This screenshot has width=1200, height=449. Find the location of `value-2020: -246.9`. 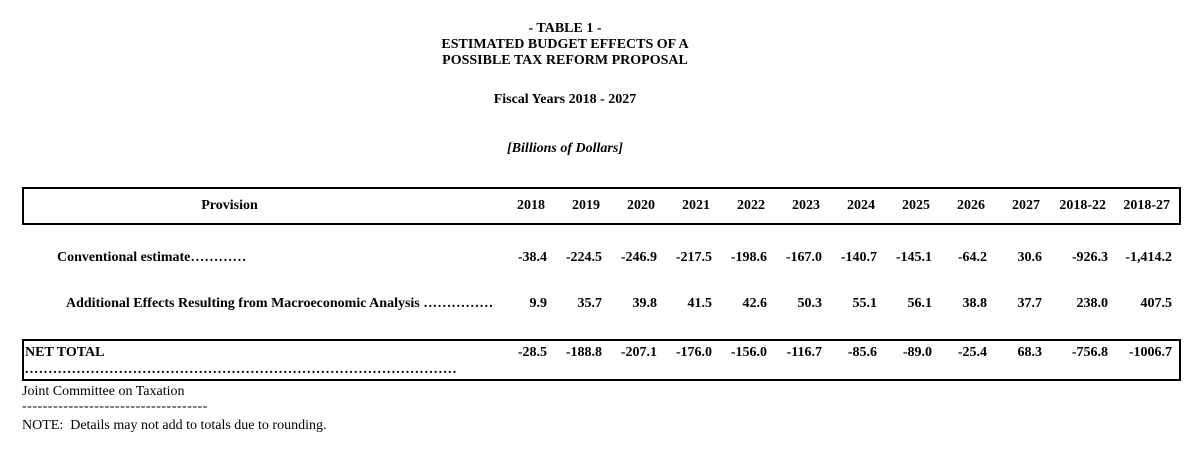

value-2020: -246.9 is located at coordinates (638, 257).